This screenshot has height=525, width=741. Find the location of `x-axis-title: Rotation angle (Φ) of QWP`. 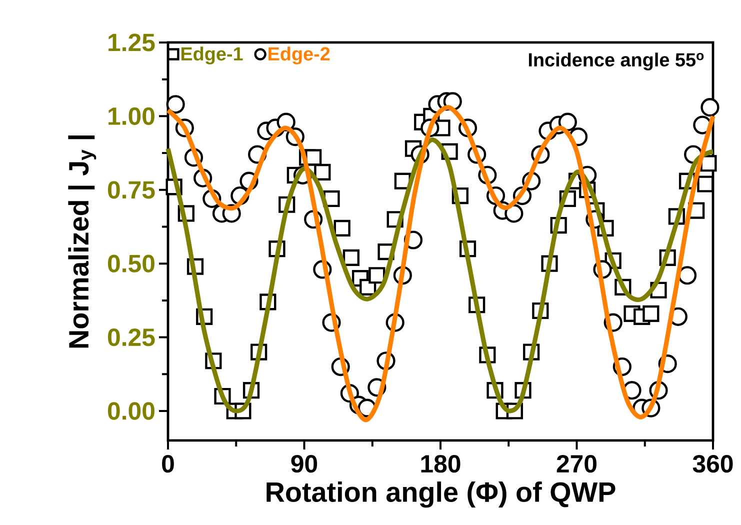

x-axis-title: Rotation angle (Φ) of QWP is located at coordinates (441, 495).